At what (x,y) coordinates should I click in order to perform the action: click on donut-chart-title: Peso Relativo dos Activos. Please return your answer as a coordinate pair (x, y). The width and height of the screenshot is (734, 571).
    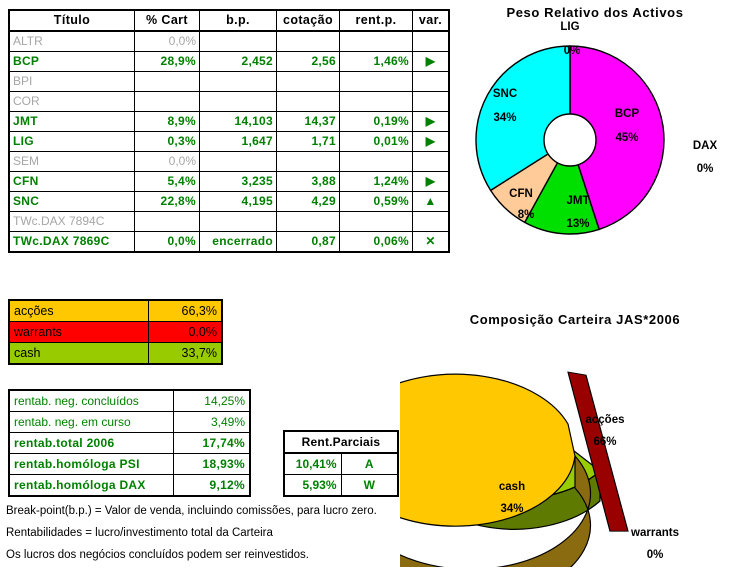
    Looking at the image, I should click on (595, 12).